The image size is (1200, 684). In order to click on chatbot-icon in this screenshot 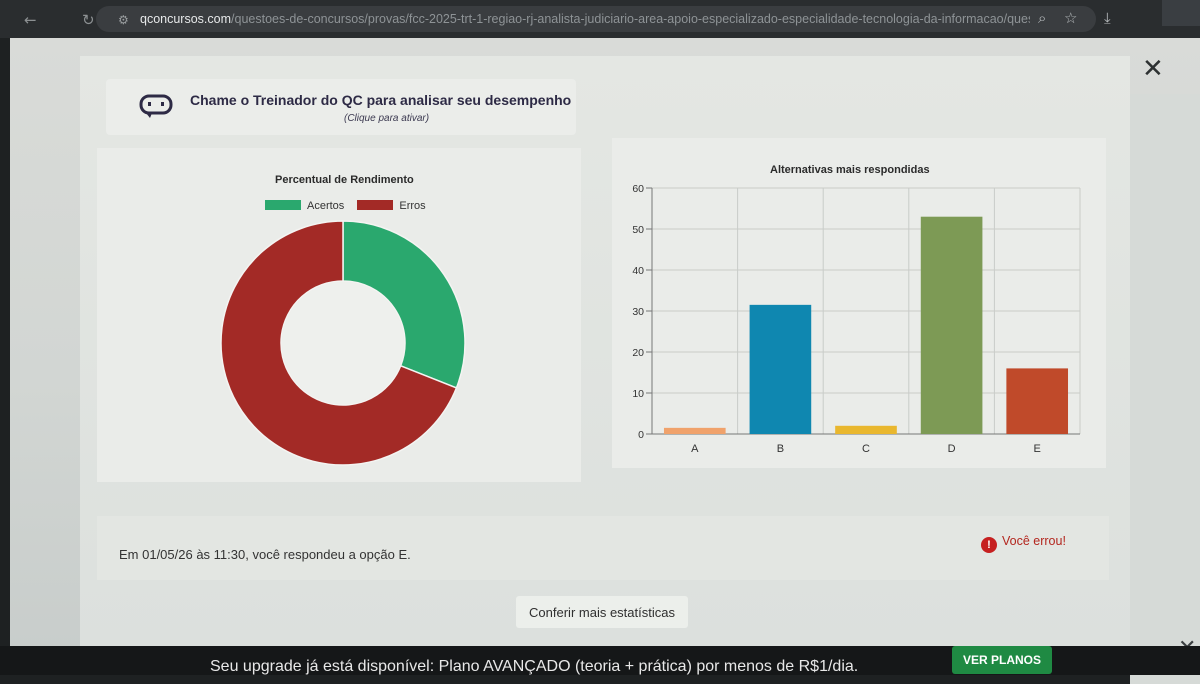, I will do `click(156, 106)`.